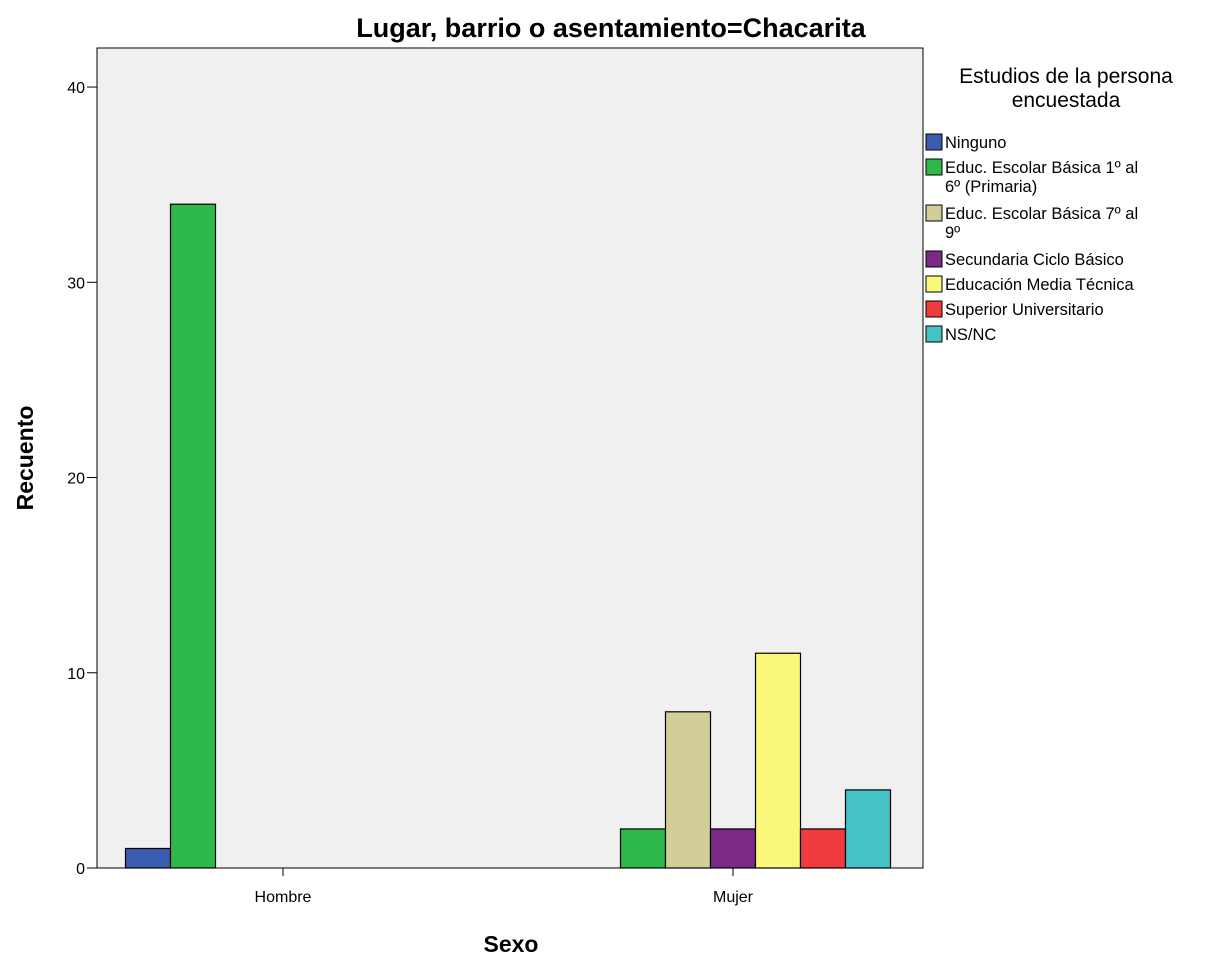 Image resolution: width=1217 pixels, height=958 pixels. What do you see at coordinates (1066, 76) in the screenshot?
I see `legend-title-line: Estudios de la persona` at bounding box center [1066, 76].